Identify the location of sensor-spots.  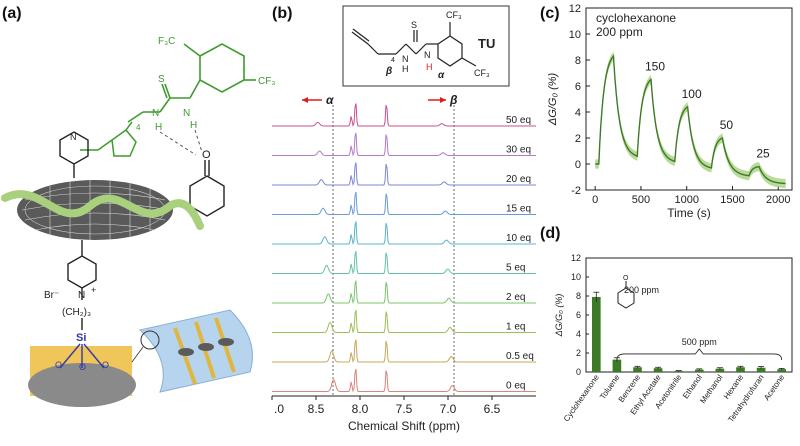
(206, 347).